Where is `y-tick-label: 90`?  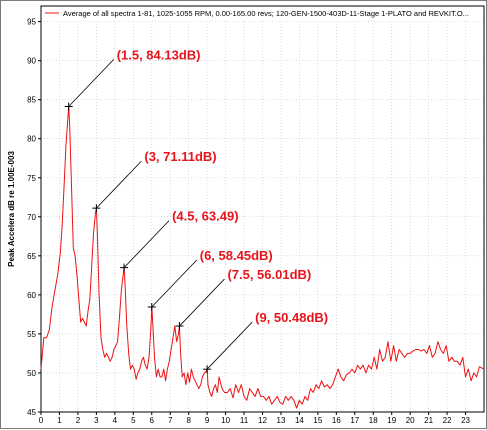 y-tick-label: 90 is located at coordinates (31, 61).